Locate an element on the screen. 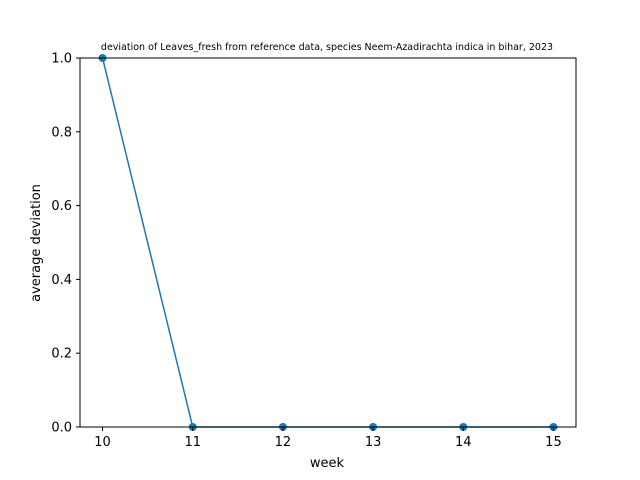  y-tick-label: 0.8 is located at coordinates (61, 132).